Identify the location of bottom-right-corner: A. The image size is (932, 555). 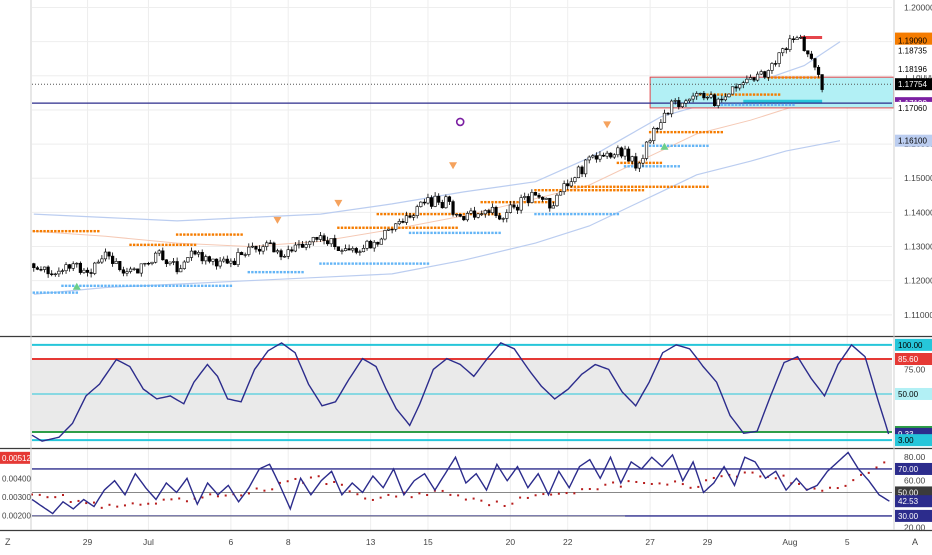
(915, 542).